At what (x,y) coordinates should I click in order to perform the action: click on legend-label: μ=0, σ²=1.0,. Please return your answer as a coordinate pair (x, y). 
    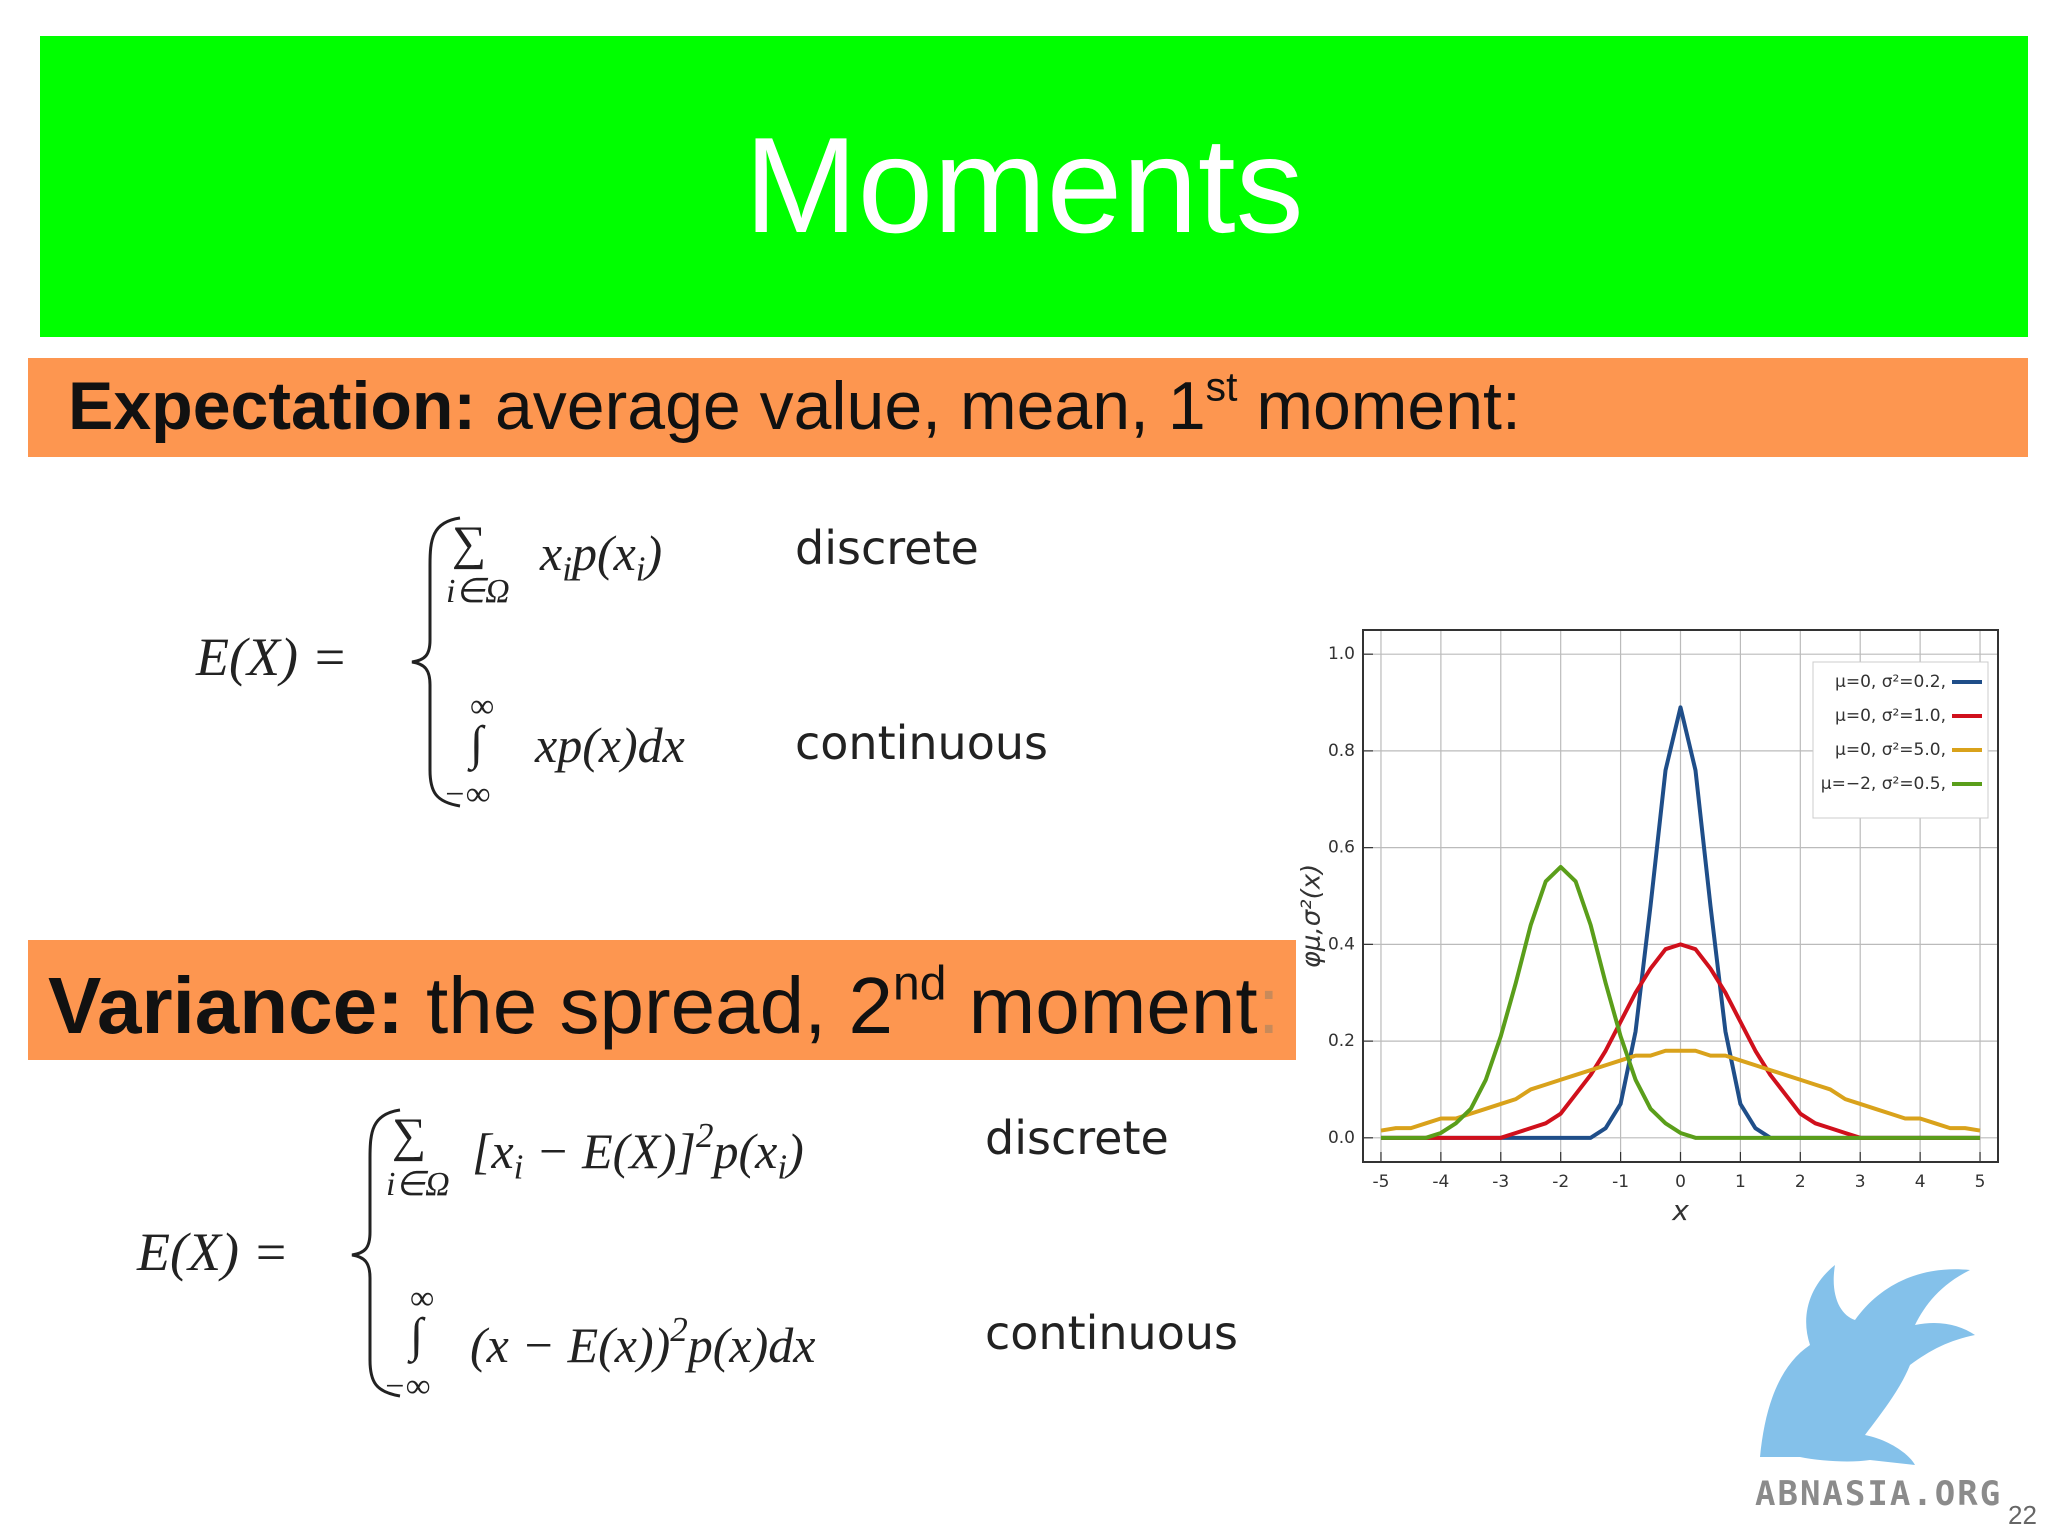
    Looking at the image, I should click on (1890, 716).